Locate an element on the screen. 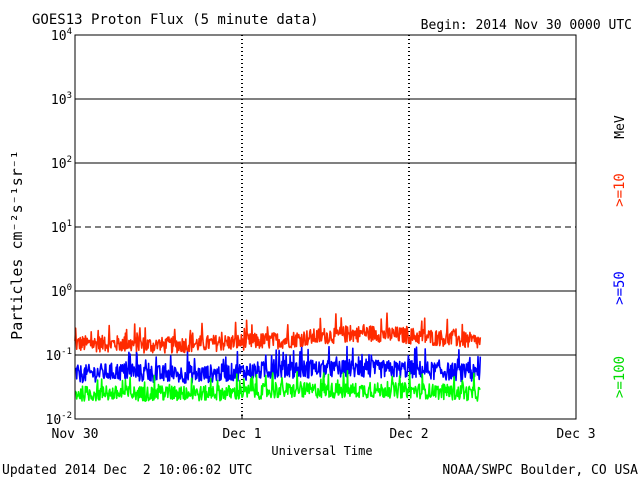 The width and height of the screenshot is (640, 480). begin-label: Begin: 2014 Nov 30 0000 UTC is located at coordinates (526, 25).